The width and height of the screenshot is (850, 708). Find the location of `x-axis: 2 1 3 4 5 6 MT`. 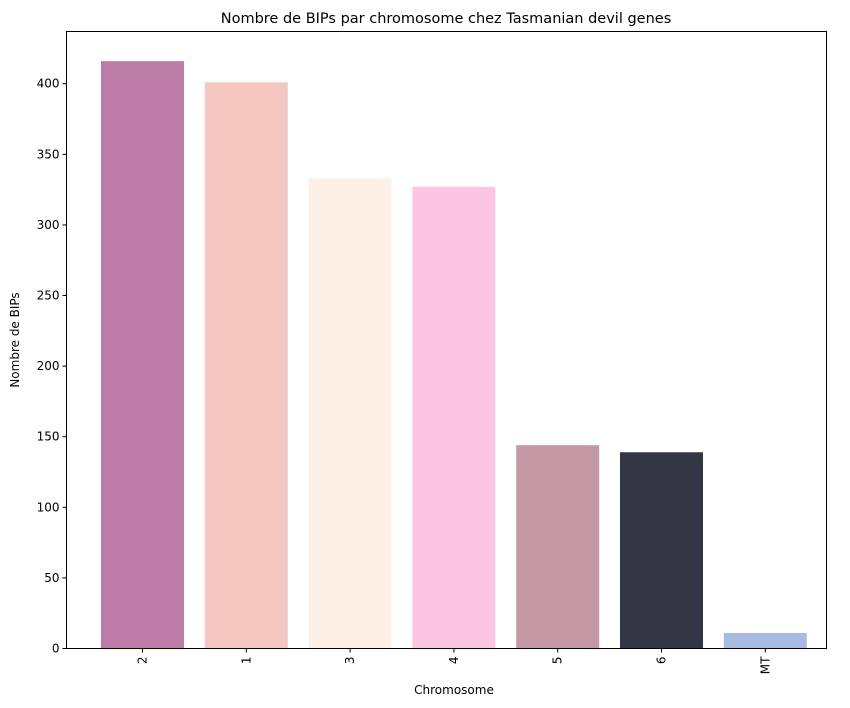

x-axis: 2 1 3 4 5 6 MT is located at coordinates (454, 661).